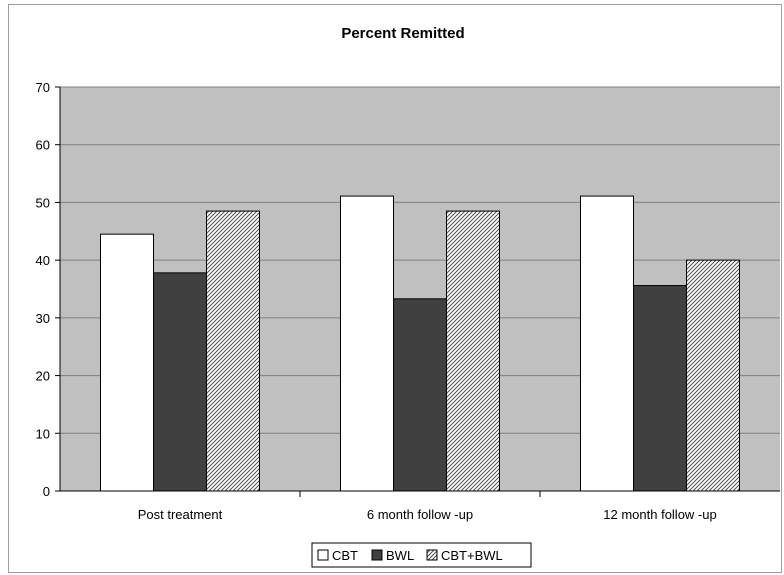 The image size is (784, 575). Describe the element at coordinates (420, 514) in the screenshot. I see `x-tick-label: 6 month follow -up` at that location.